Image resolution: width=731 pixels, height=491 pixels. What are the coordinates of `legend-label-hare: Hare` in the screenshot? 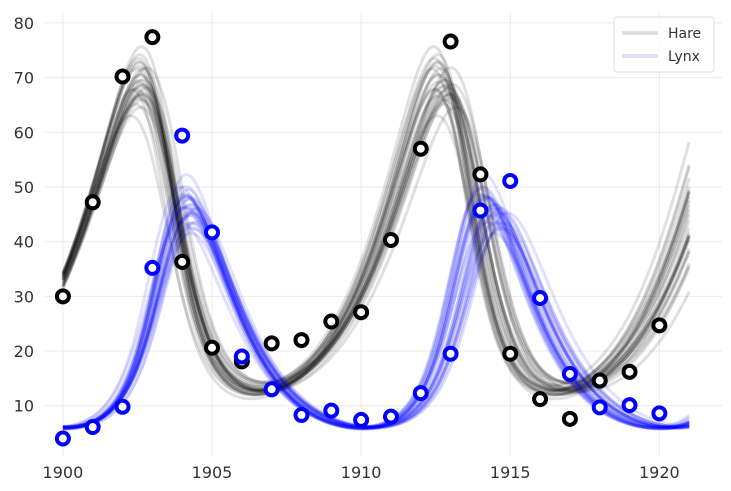 It's located at (684, 34).